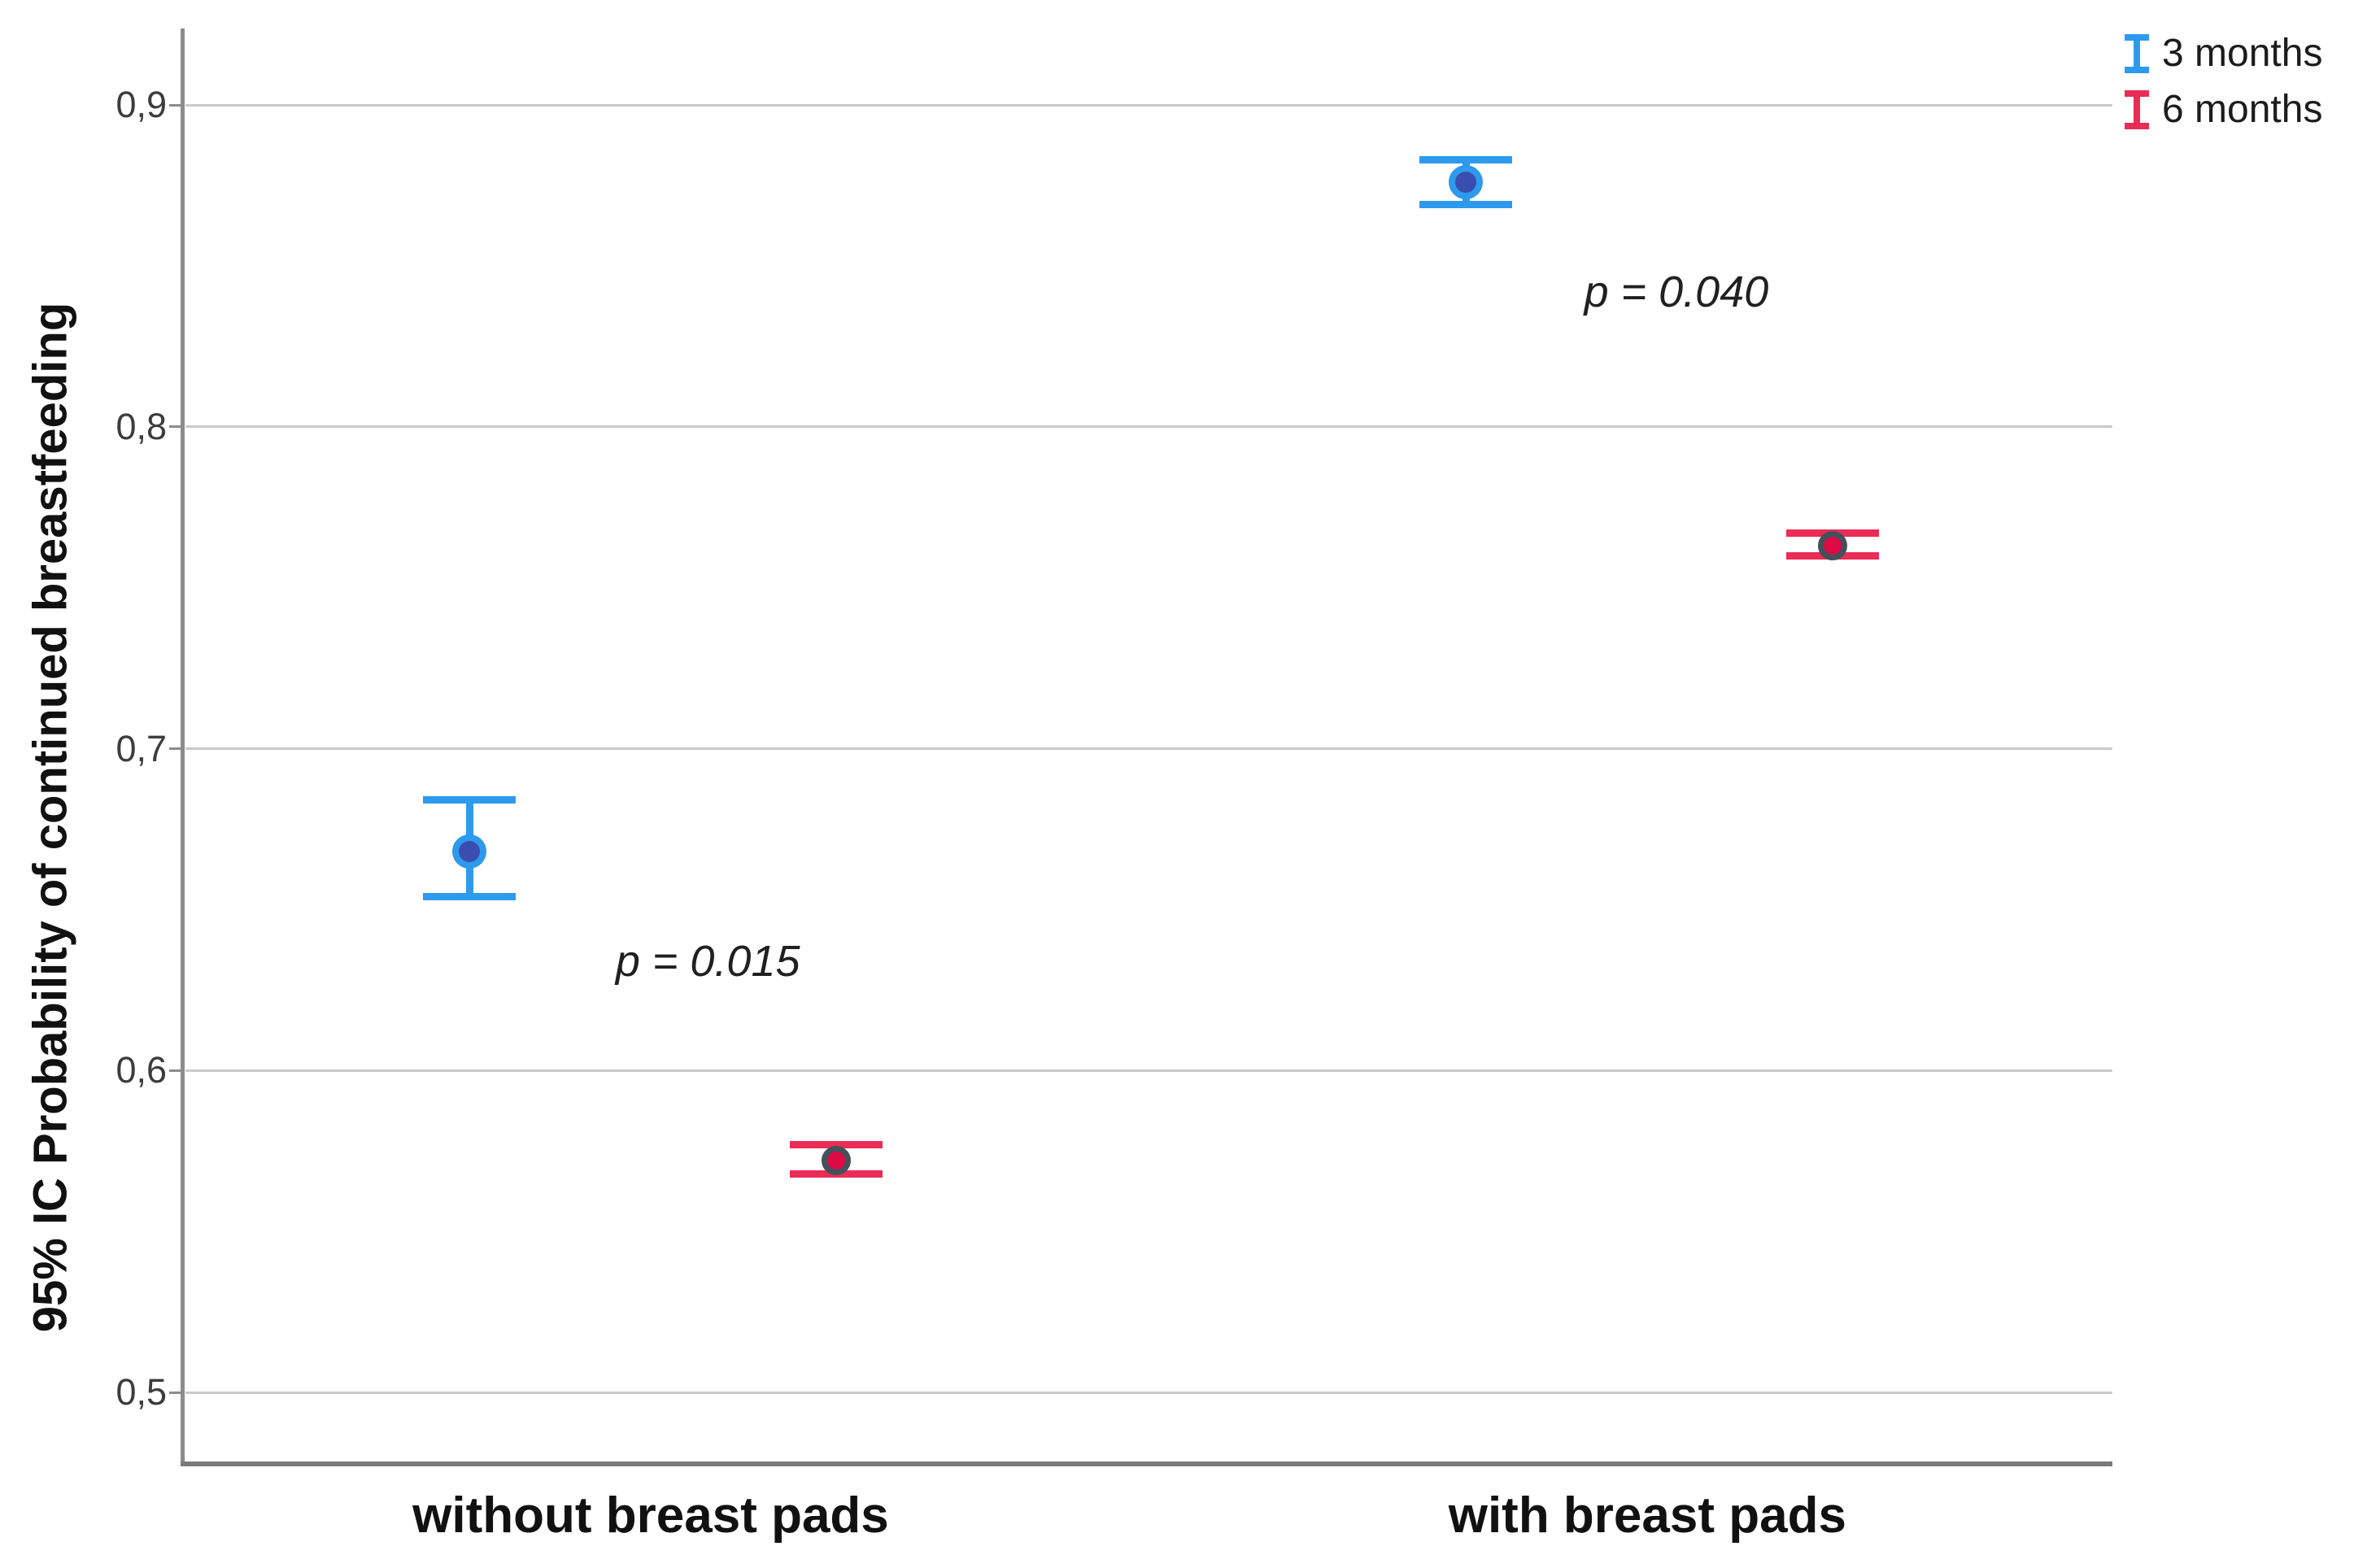 The height and width of the screenshot is (1568, 2367). What do you see at coordinates (1148, 1070) in the screenshot?
I see `gridline-0,6` at bounding box center [1148, 1070].